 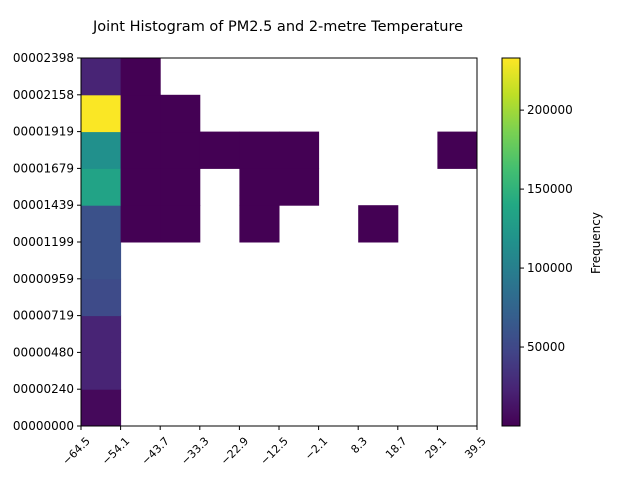 I want to click on colorbar-ticks: 50000 100000 150000 200000, so click(x=546, y=228).